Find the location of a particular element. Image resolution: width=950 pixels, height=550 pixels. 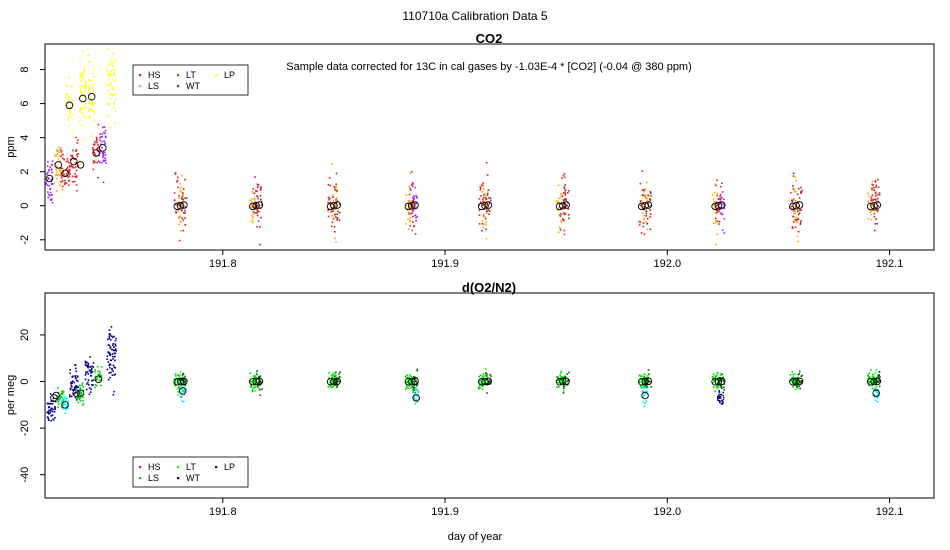

mean-marker is located at coordinates (256, 205).